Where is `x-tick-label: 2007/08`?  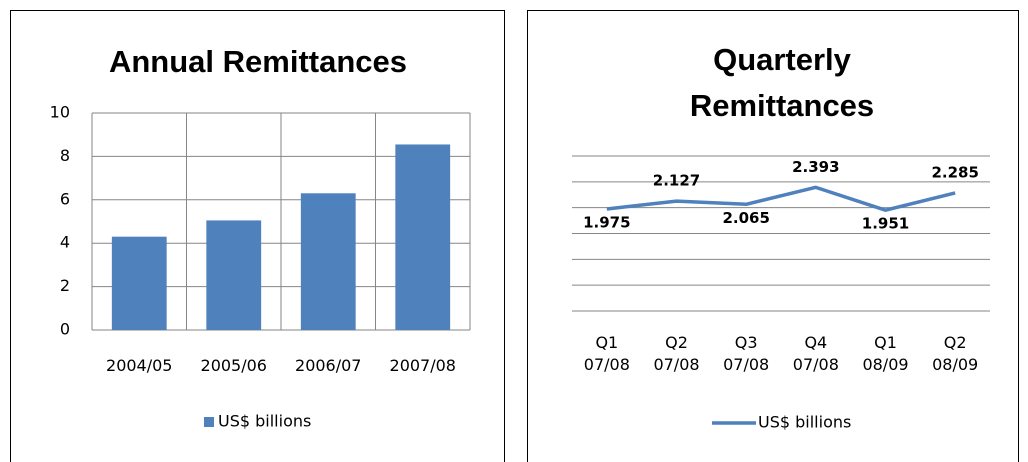 x-tick-label: 2007/08 is located at coordinates (423, 365).